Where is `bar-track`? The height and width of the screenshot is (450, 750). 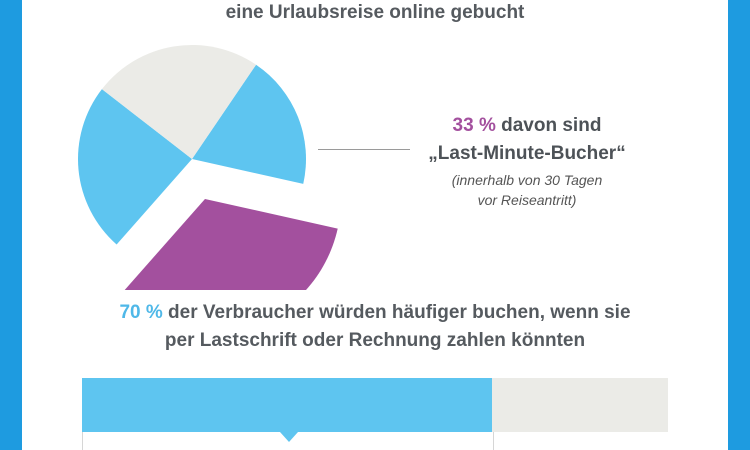
bar-track is located at coordinates (375, 405).